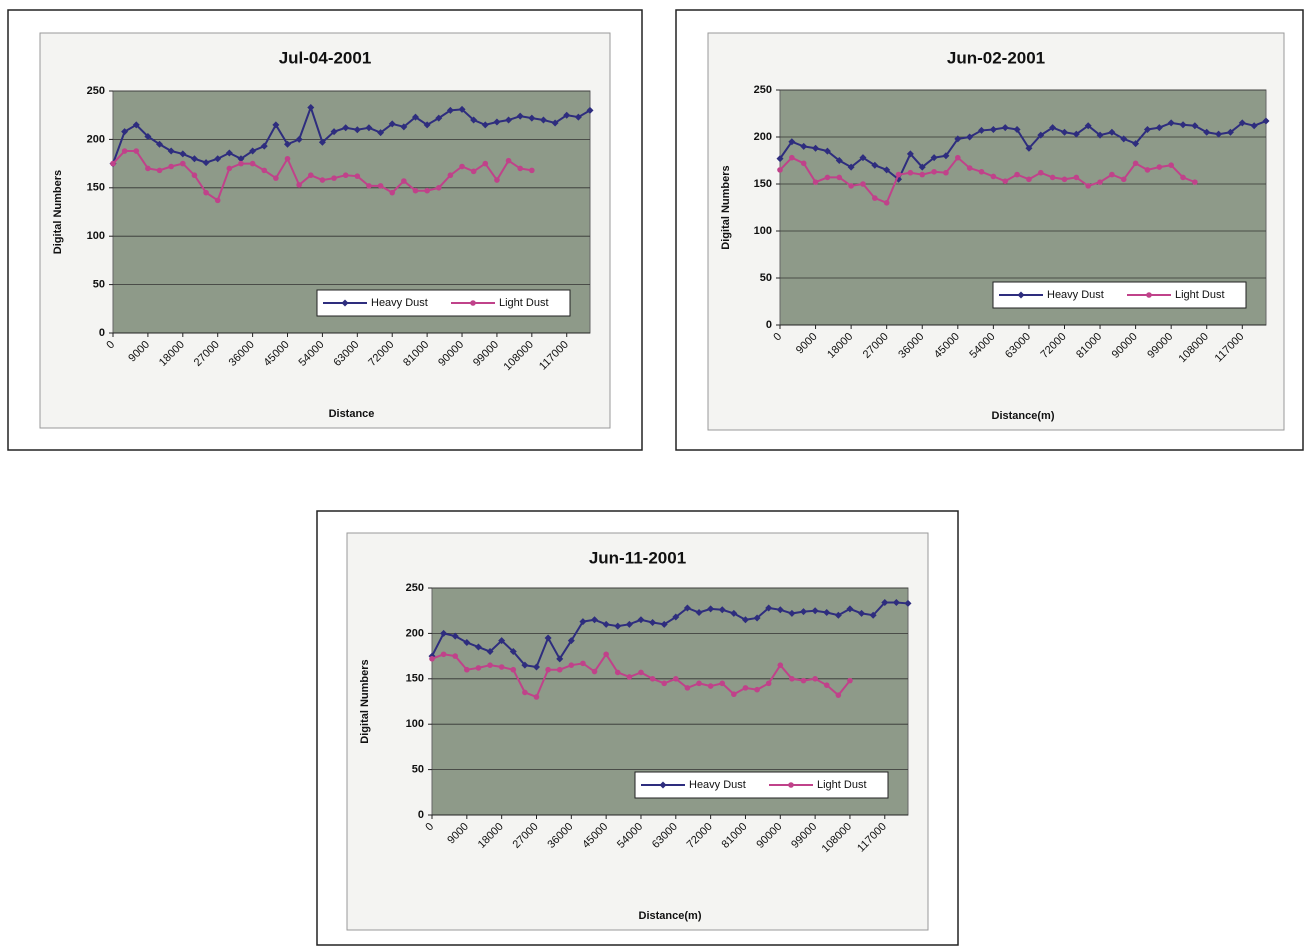  What do you see at coordinates (325, 57) in the screenshot?
I see `chart-title: Jul-04-2001` at bounding box center [325, 57].